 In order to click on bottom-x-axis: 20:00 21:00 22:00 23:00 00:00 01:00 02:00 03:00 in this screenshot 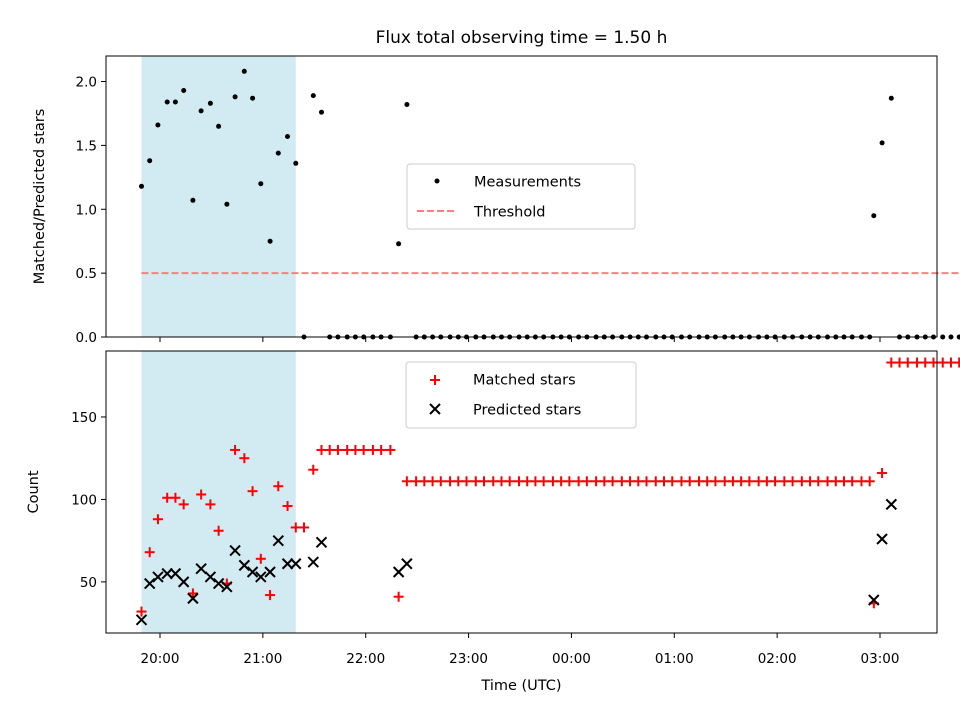, I will do `click(520, 650)`.